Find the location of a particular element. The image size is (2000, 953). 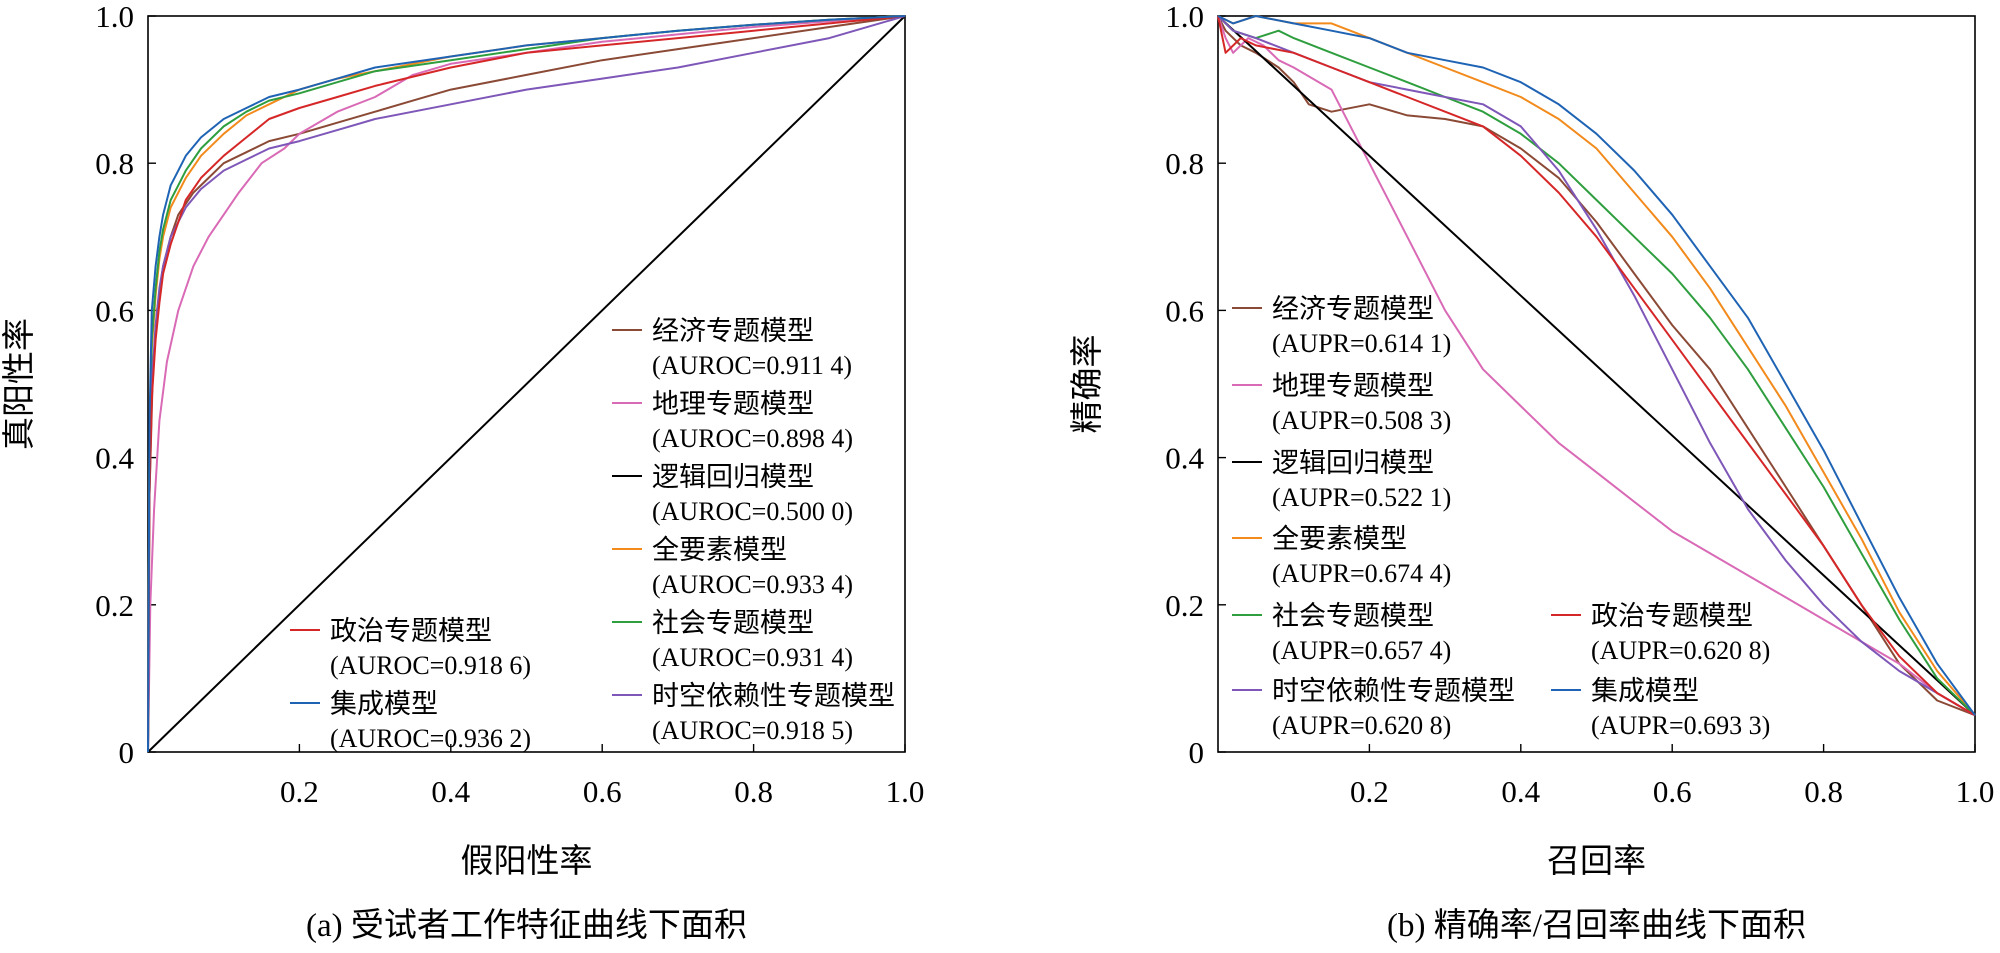

legend-metric: (AUROC=0.936 2) is located at coordinates (430, 738).